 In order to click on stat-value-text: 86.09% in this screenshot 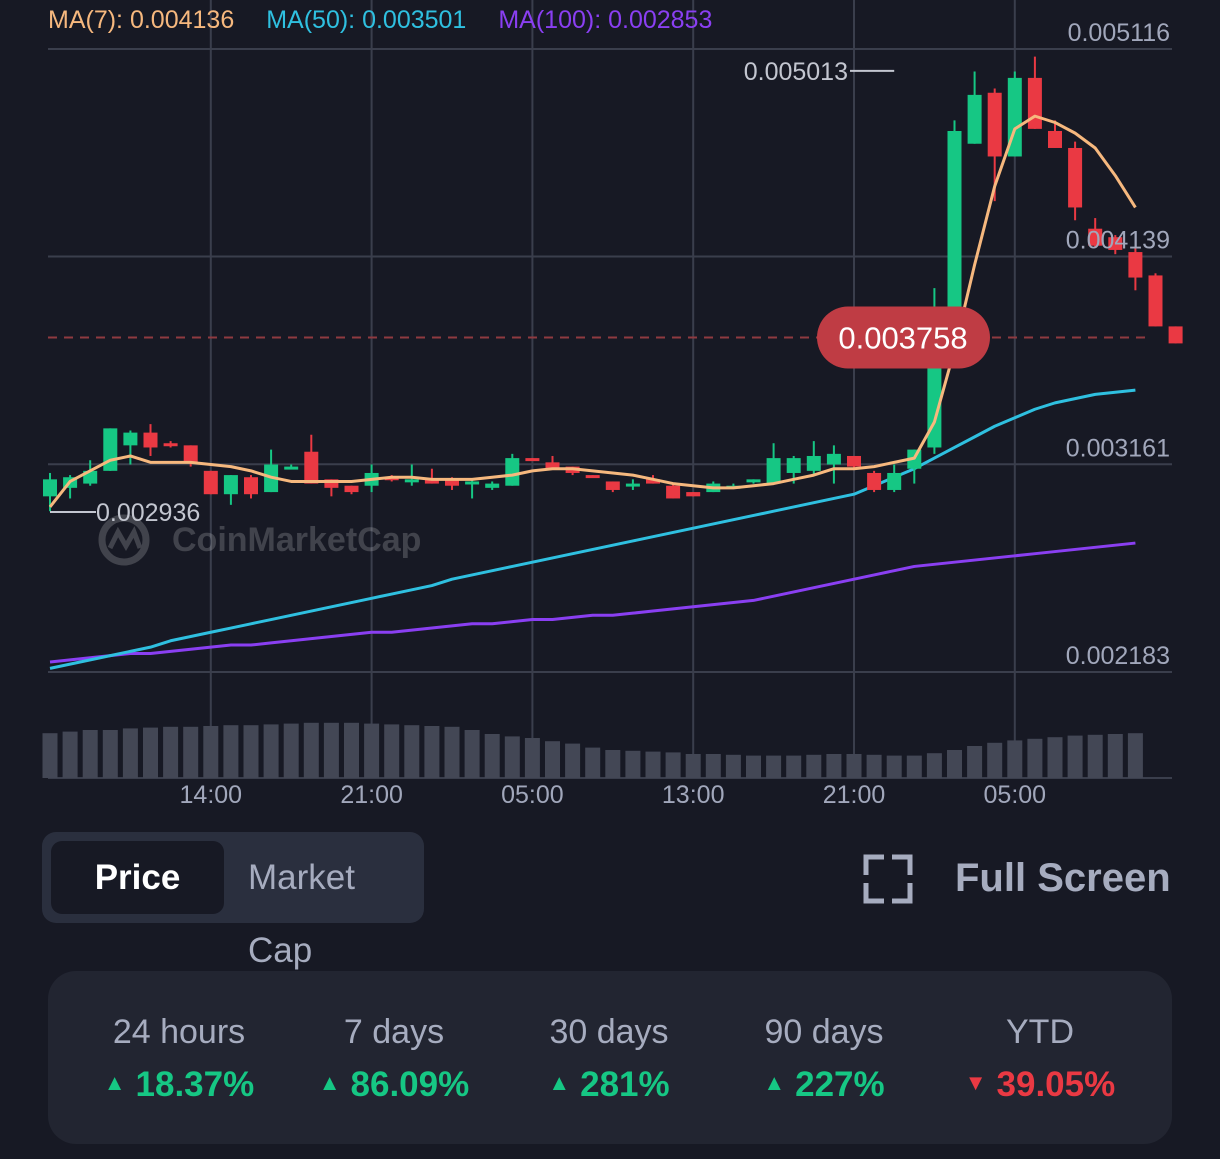, I will do `click(410, 1084)`.